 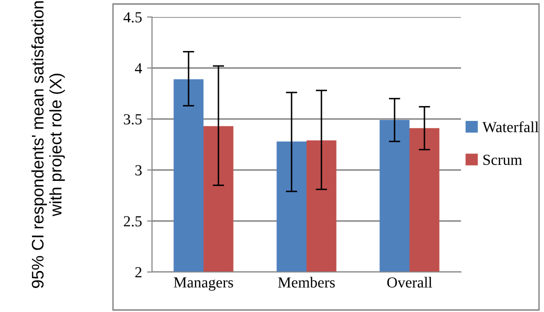 What do you see at coordinates (133, 221) in the screenshot?
I see `y-tick-label: 2.5` at bounding box center [133, 221].